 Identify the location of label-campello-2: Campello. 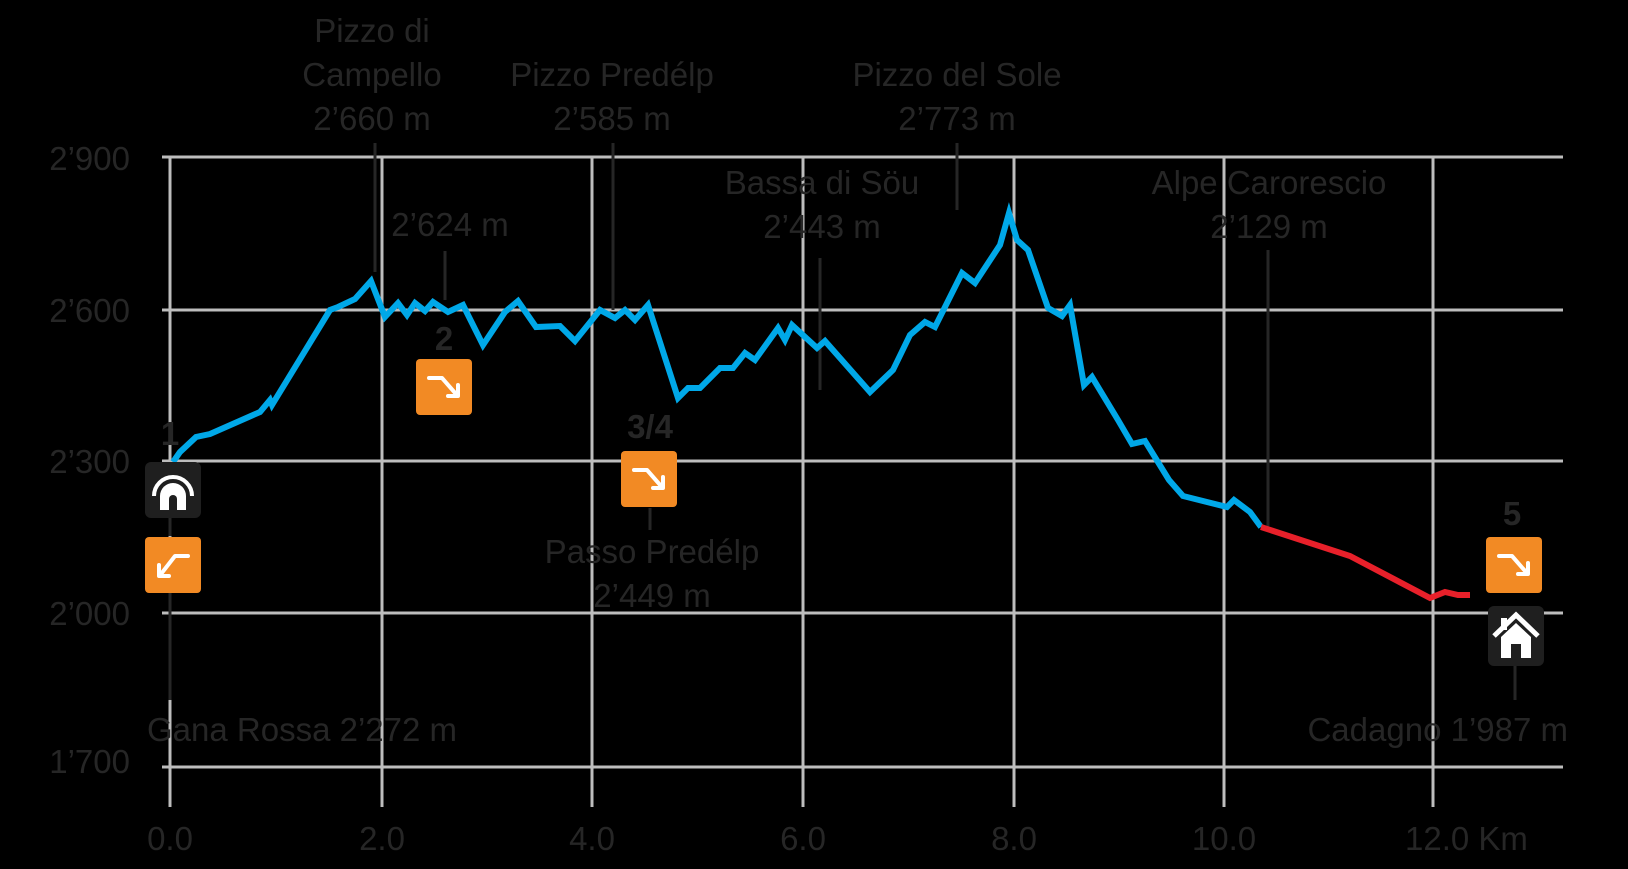
(371, 74).